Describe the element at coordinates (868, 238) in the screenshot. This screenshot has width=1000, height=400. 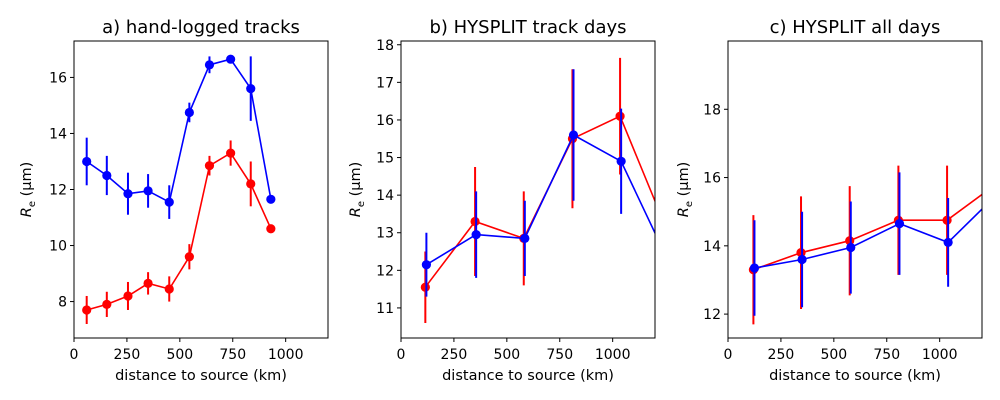
I see `panel-c-blue-line` at that location.